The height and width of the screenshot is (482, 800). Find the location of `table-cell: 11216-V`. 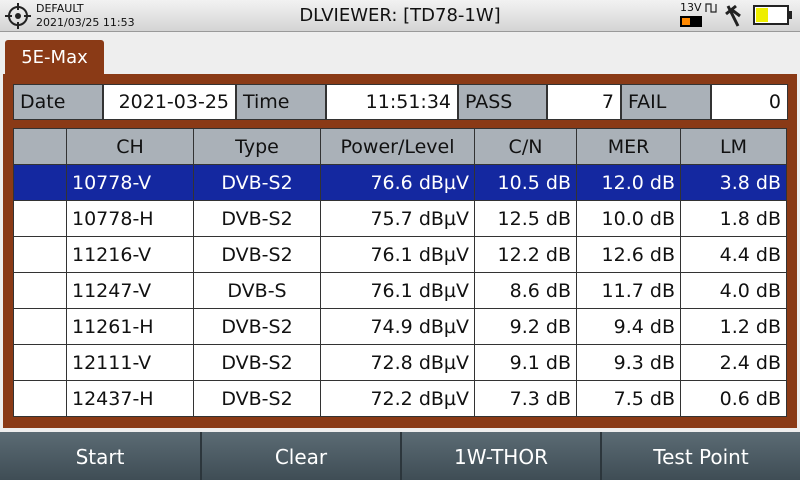

table-cell: 11216-V is located at coordinates (130, 254).